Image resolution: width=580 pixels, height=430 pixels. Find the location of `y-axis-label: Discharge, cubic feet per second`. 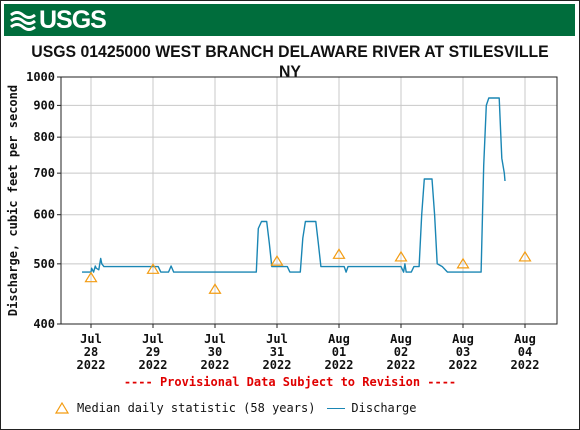

y-axis-label: Discharge, cubic feet per second is located at coordinates (13, 200).